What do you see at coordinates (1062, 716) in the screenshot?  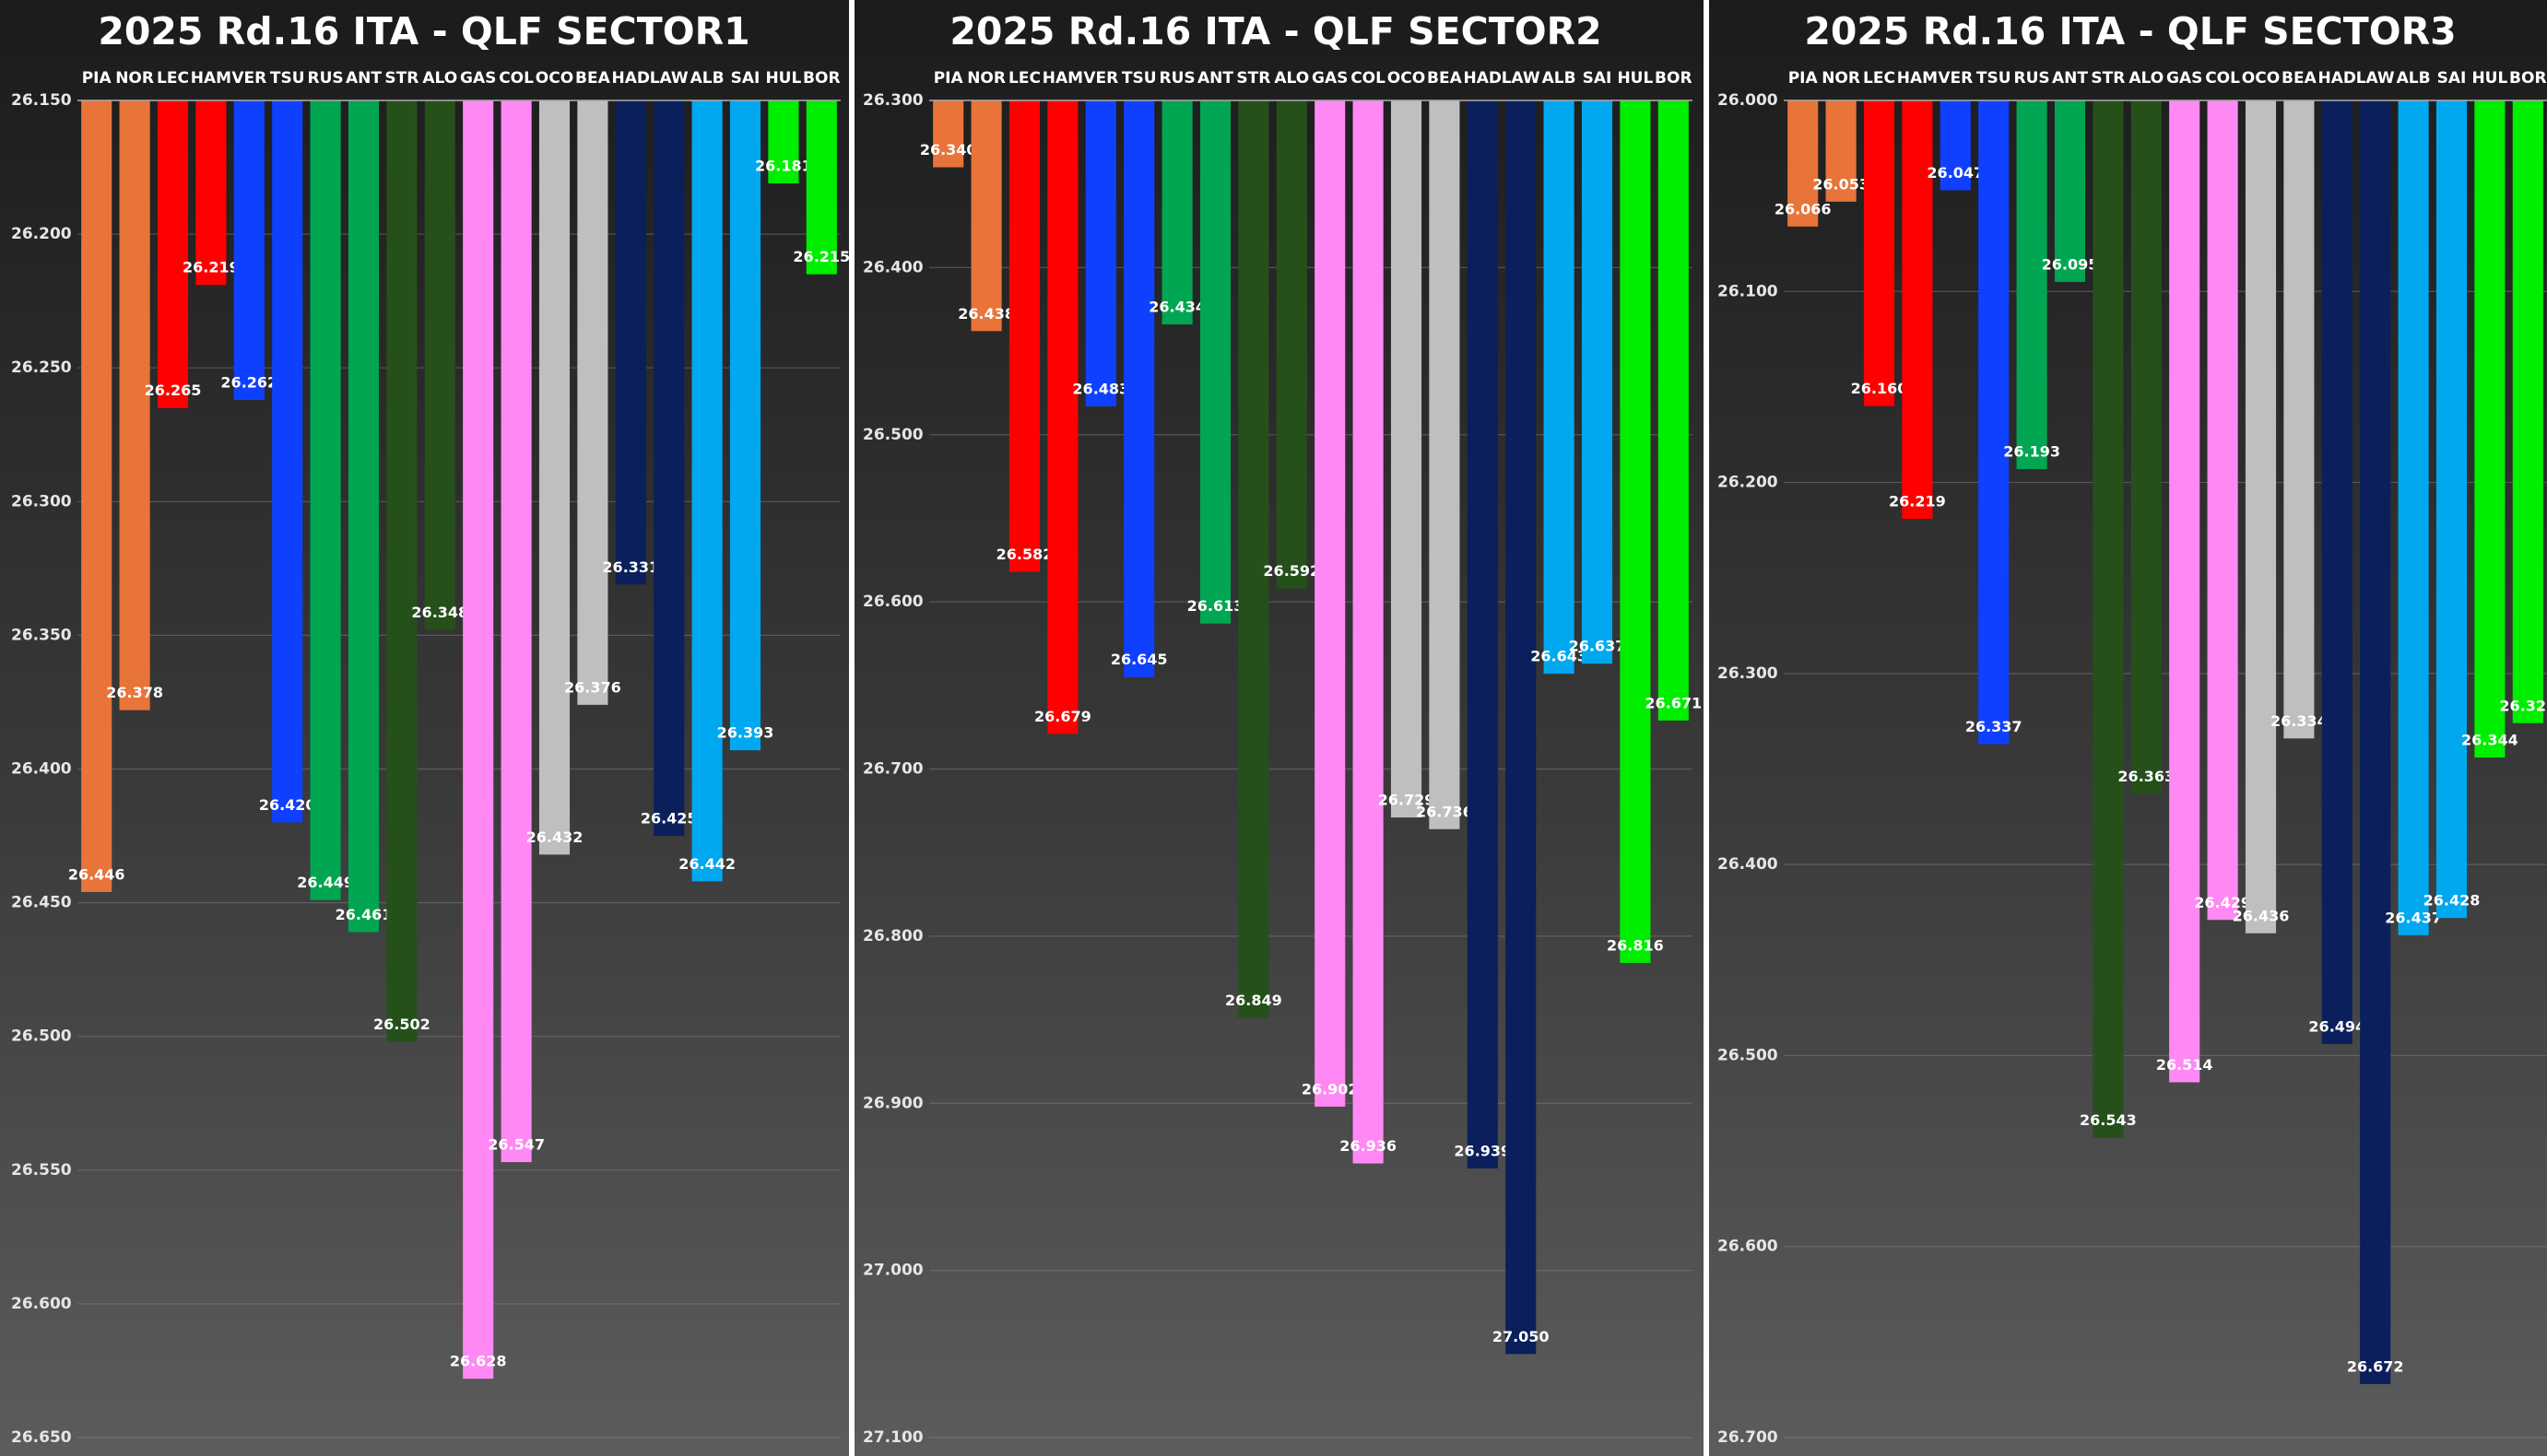 I see `data-label: 26.679` at bounding box center [1062, 716].